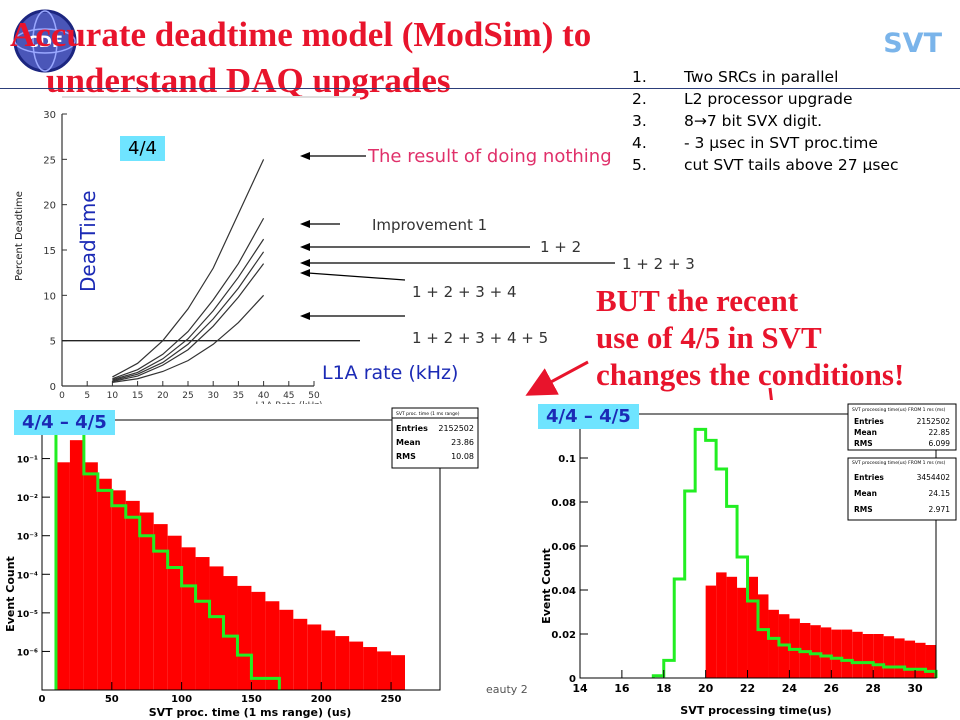 The image size is (960, 720). What do you see at coordinates (27, 499) in the screenshot?
I see `y-tick-label: 10⁻²` at bounding box center [27, 499].